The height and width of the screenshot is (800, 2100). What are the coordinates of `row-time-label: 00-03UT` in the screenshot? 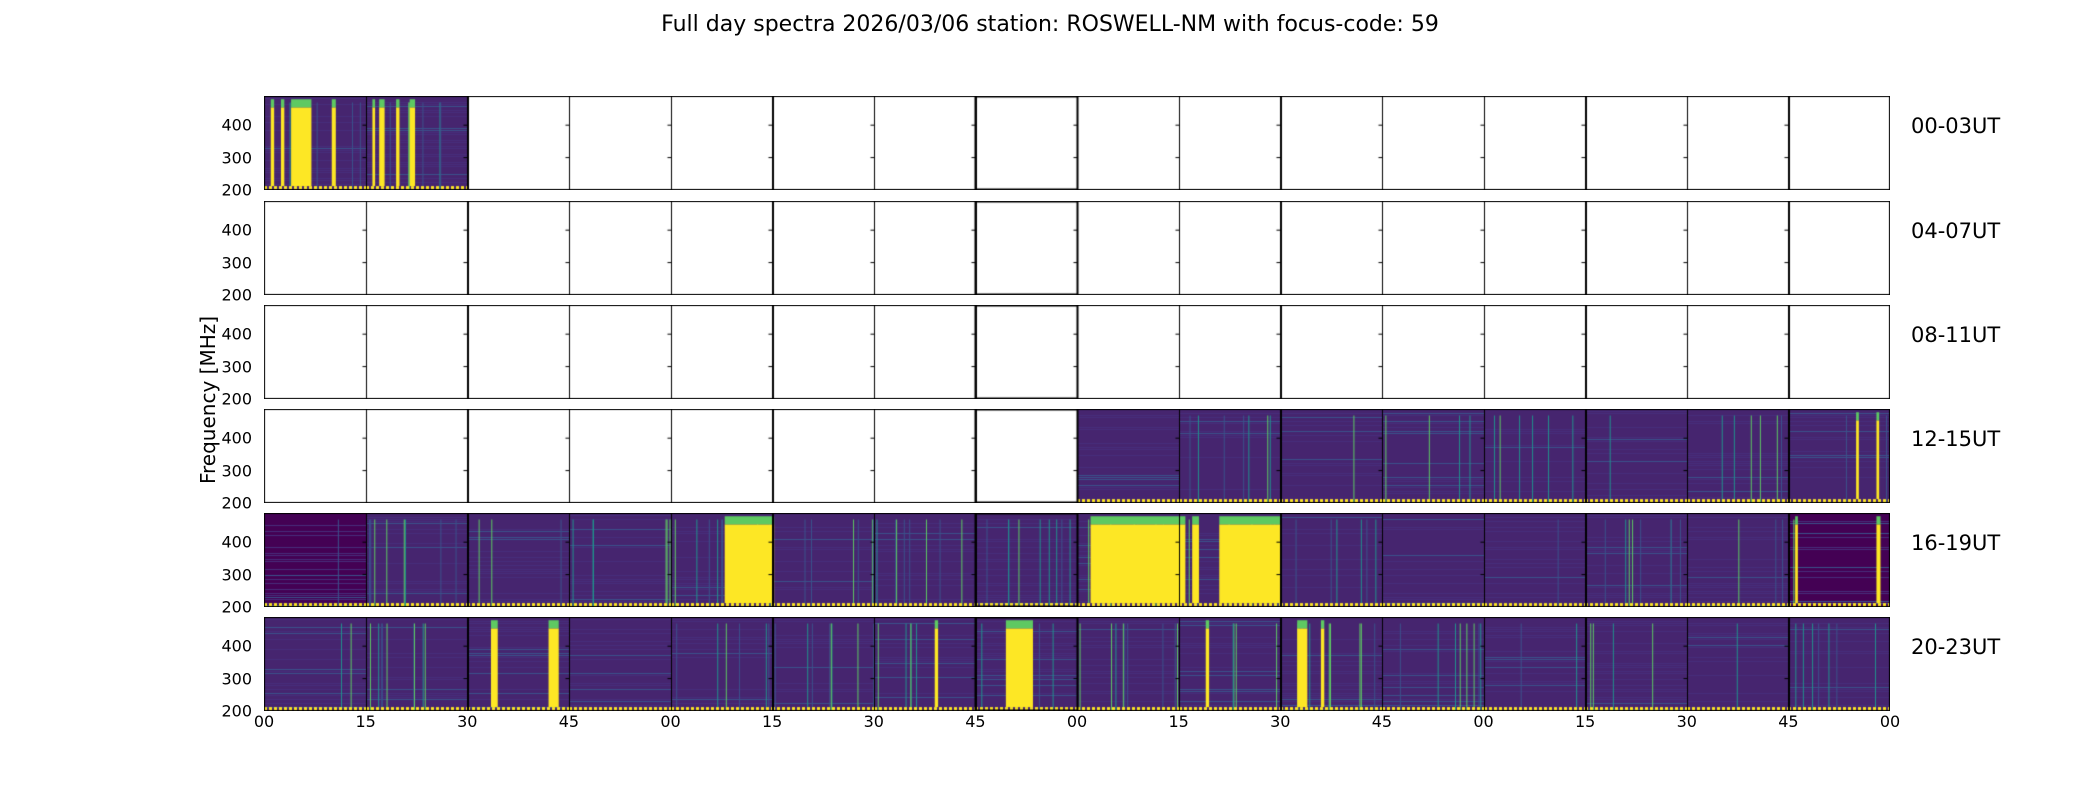 It's located at (1956, 126).